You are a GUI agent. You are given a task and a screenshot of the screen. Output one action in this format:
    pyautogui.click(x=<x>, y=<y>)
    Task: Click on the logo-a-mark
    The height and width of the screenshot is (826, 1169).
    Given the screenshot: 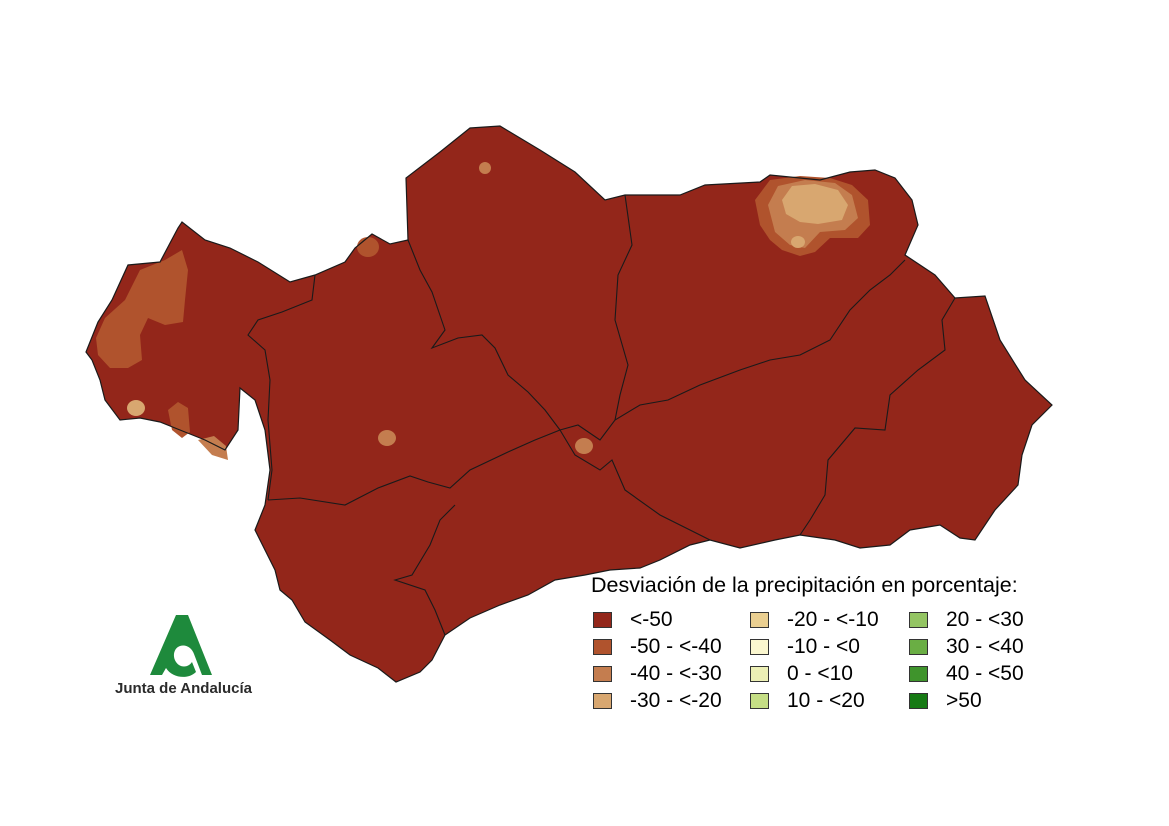 What is the action you would take?
    pyautogui.click(x=181, y=646)
    